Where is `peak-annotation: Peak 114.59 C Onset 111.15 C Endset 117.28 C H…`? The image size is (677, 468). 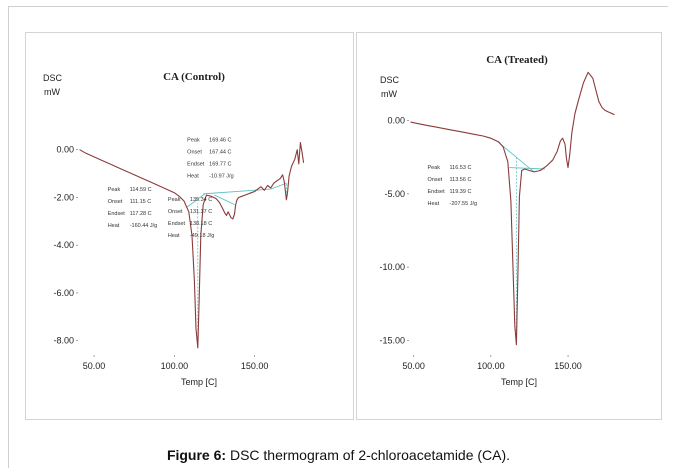 peak-annotation: Peak 114.59 C Onset 111.15 C Endset 117.28 C H… is located at coordinates (133, 208).